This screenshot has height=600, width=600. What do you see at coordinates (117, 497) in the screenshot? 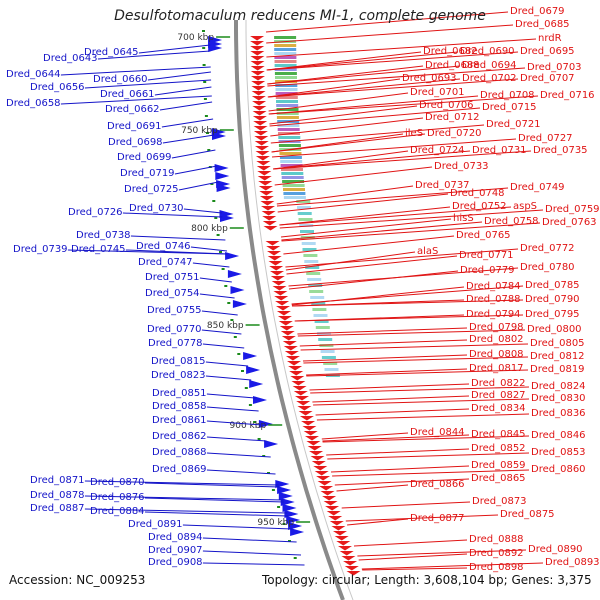
I see `left-gene-label: Dred_0876` at bounding box center [117, 497].